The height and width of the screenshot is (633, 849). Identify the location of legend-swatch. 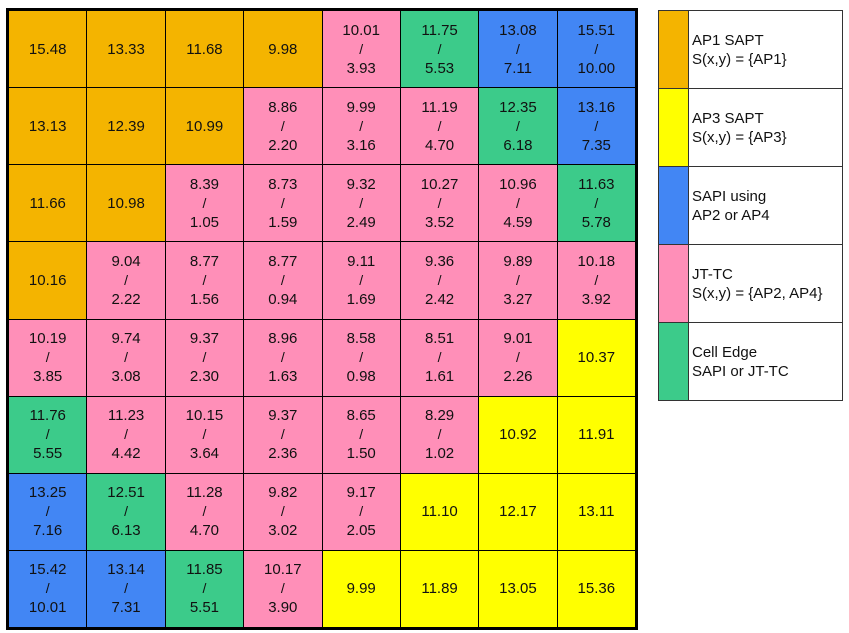
(674, 127).